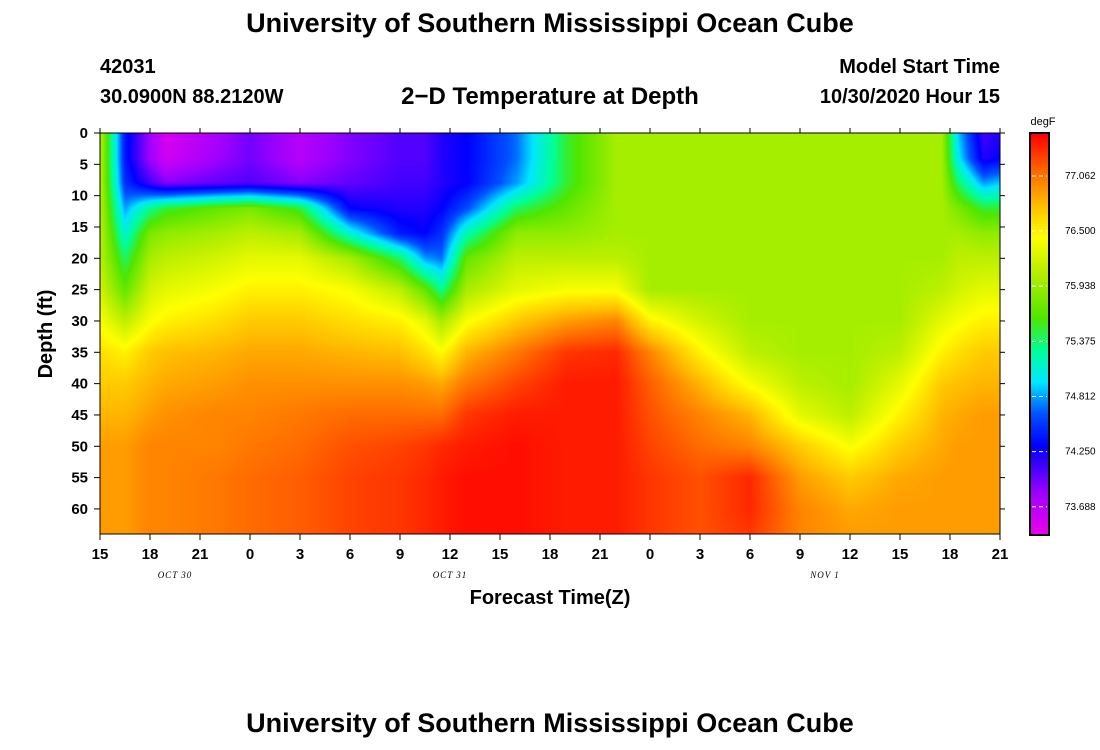  What do you see at coordinates (192, 97) in the screenshot?
I see `station-coordinates: 30.0900N 88.2120W` at bounding box center [192, 97].